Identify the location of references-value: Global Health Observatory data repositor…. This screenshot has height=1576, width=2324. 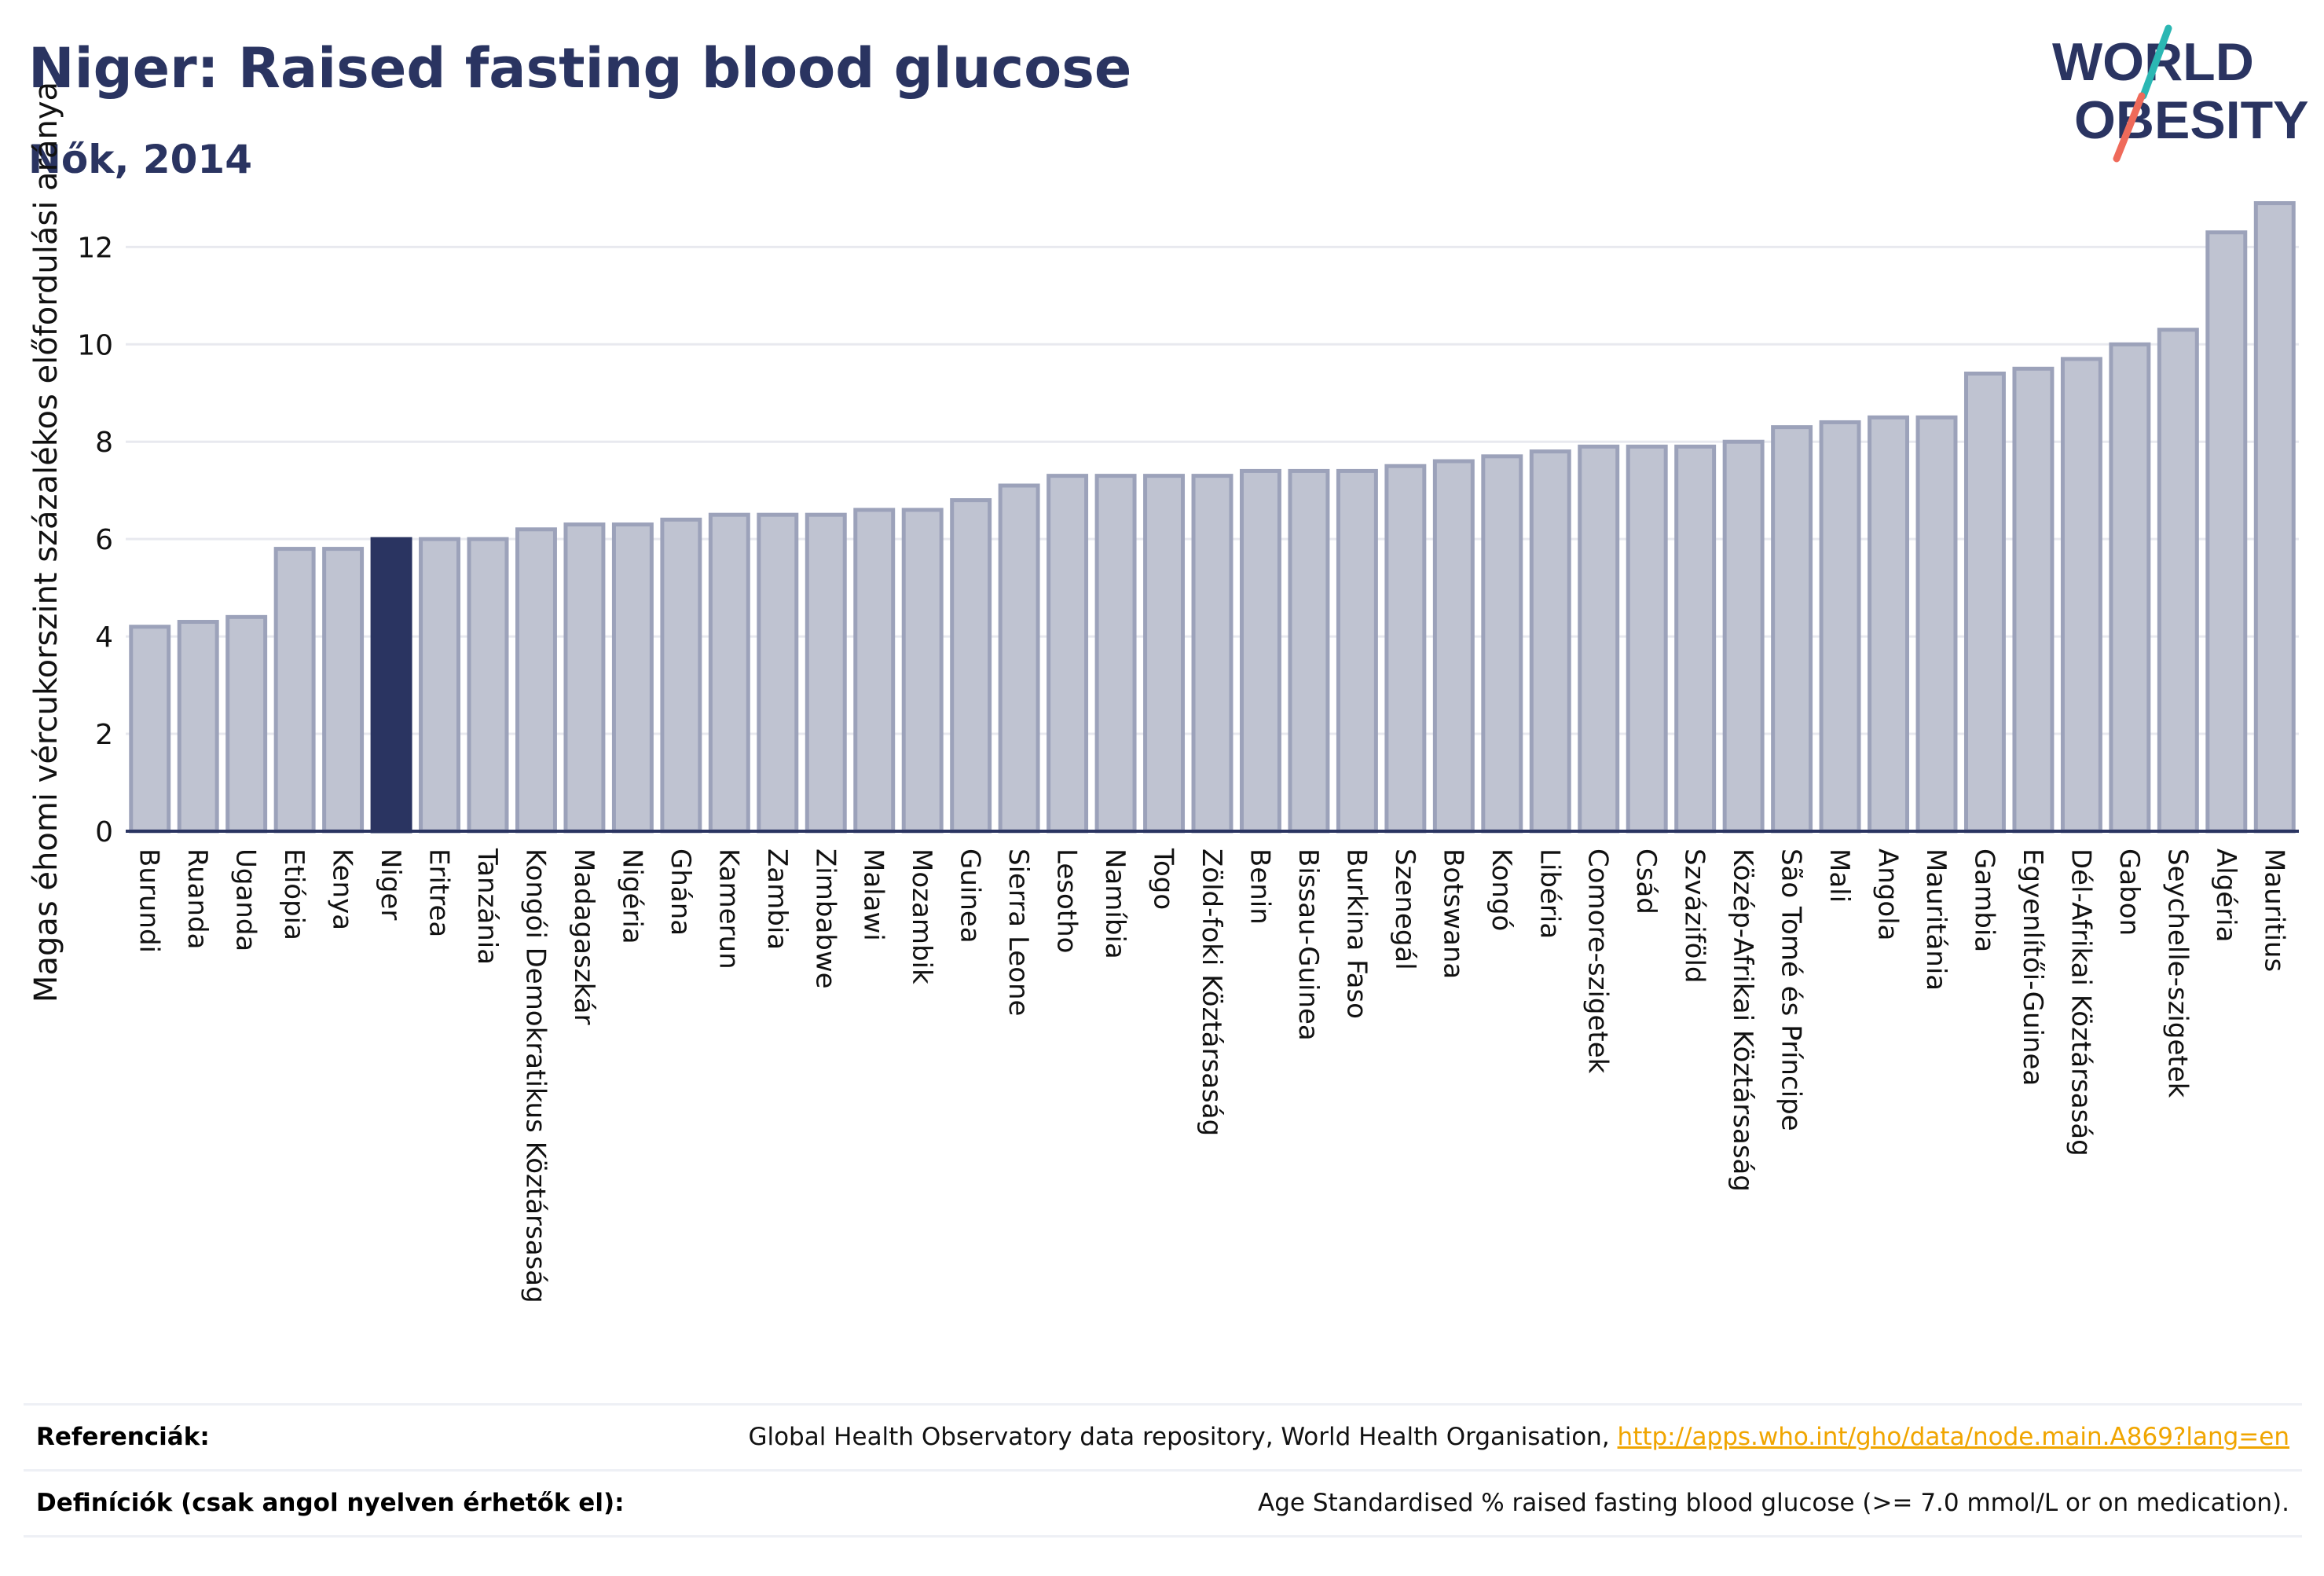
(1518, 1437).